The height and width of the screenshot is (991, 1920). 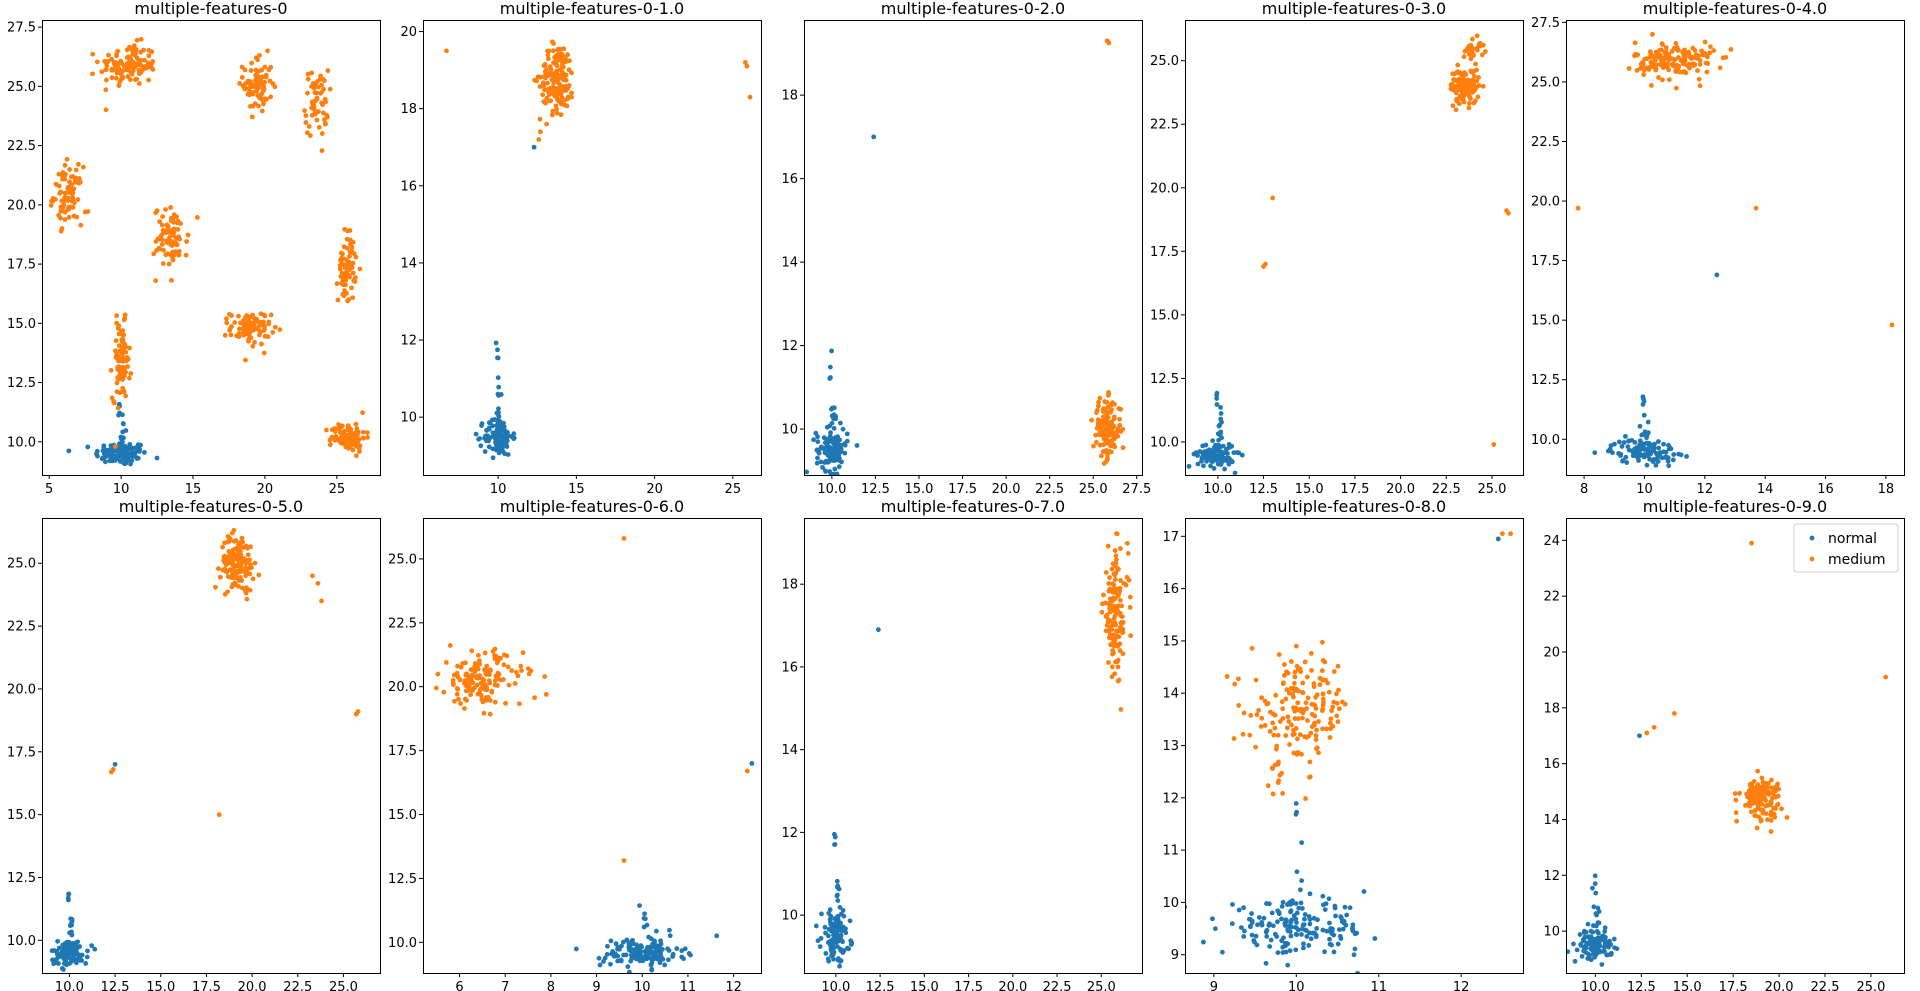 I want to click on axes-frame, so click(x=973, y=248).